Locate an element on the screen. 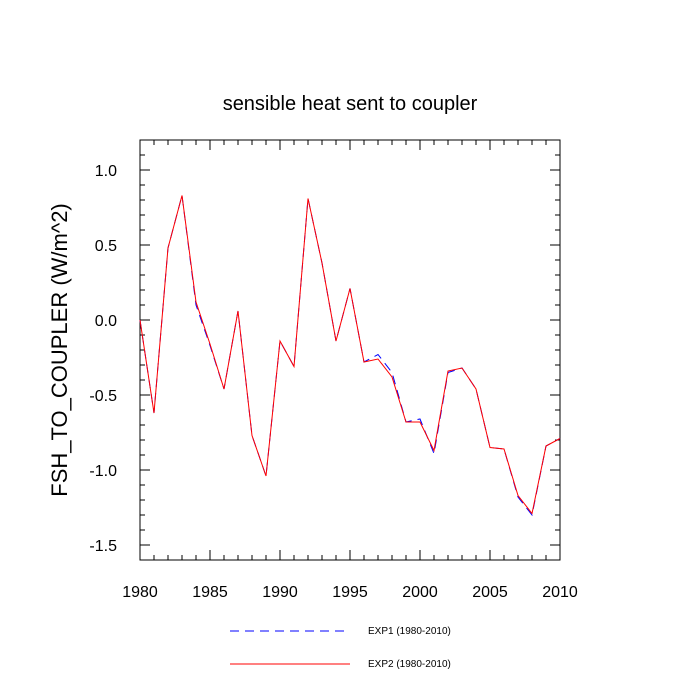  x-tick-label: 1985 is located at coordinates (210, 592).